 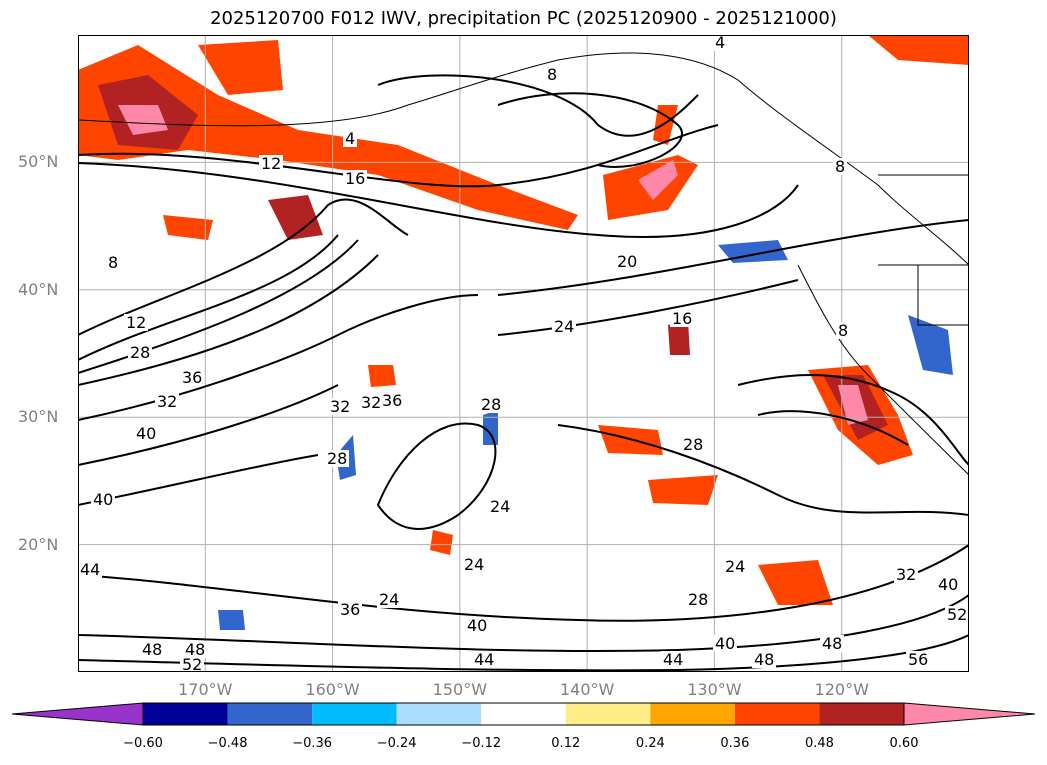 I want to click on latitude-label: 40°N, so click(x=38, y=289).